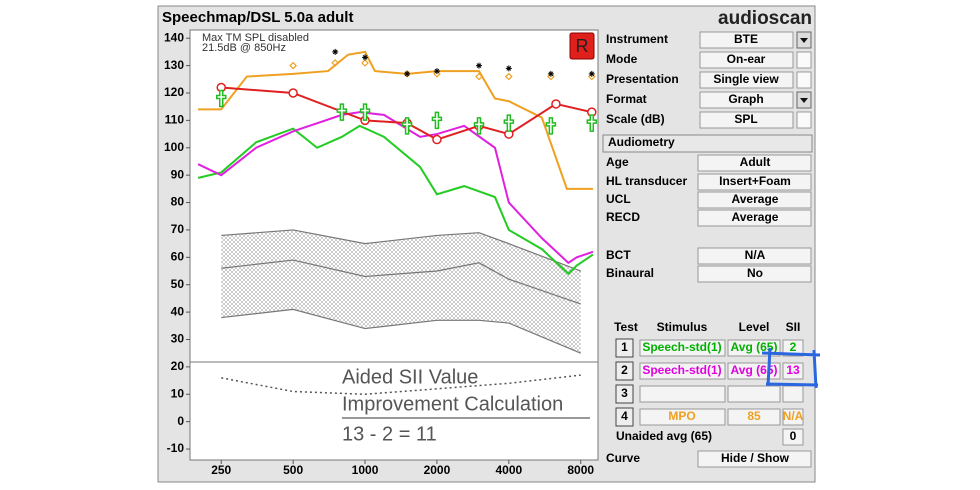  I want to click on setting-value: SPL, so click(745, 119).